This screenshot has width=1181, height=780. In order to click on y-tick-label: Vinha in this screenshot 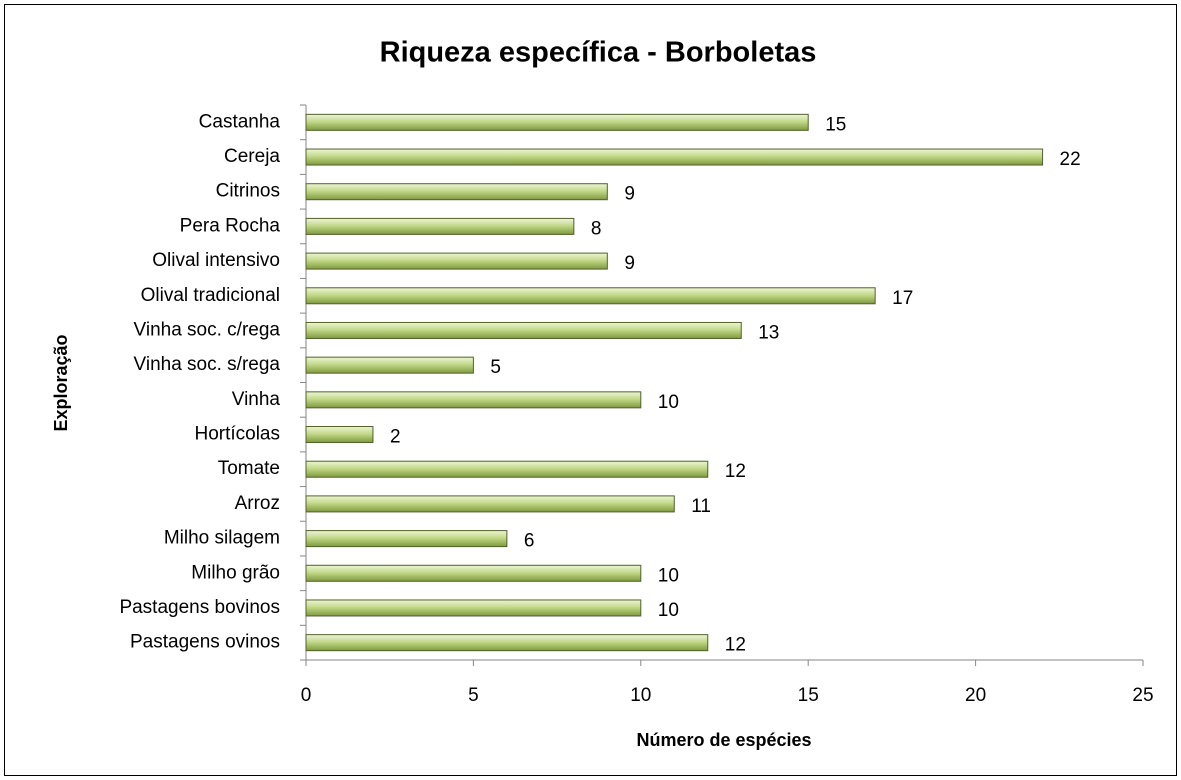, I will do `click(256, 399)`.